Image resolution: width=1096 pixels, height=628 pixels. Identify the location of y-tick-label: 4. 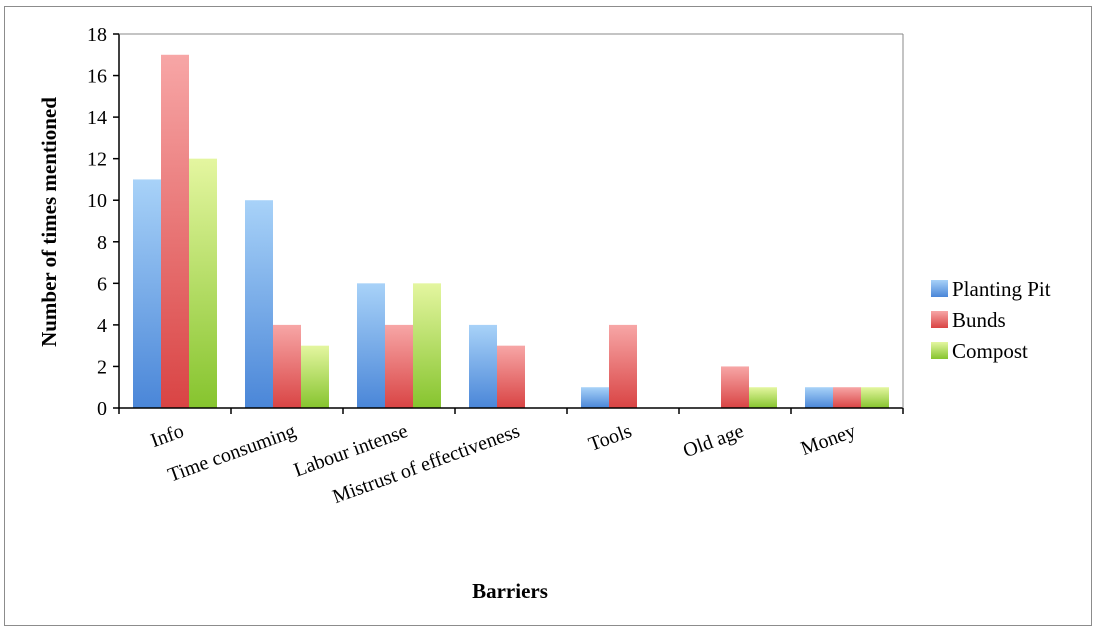
(102, 326).